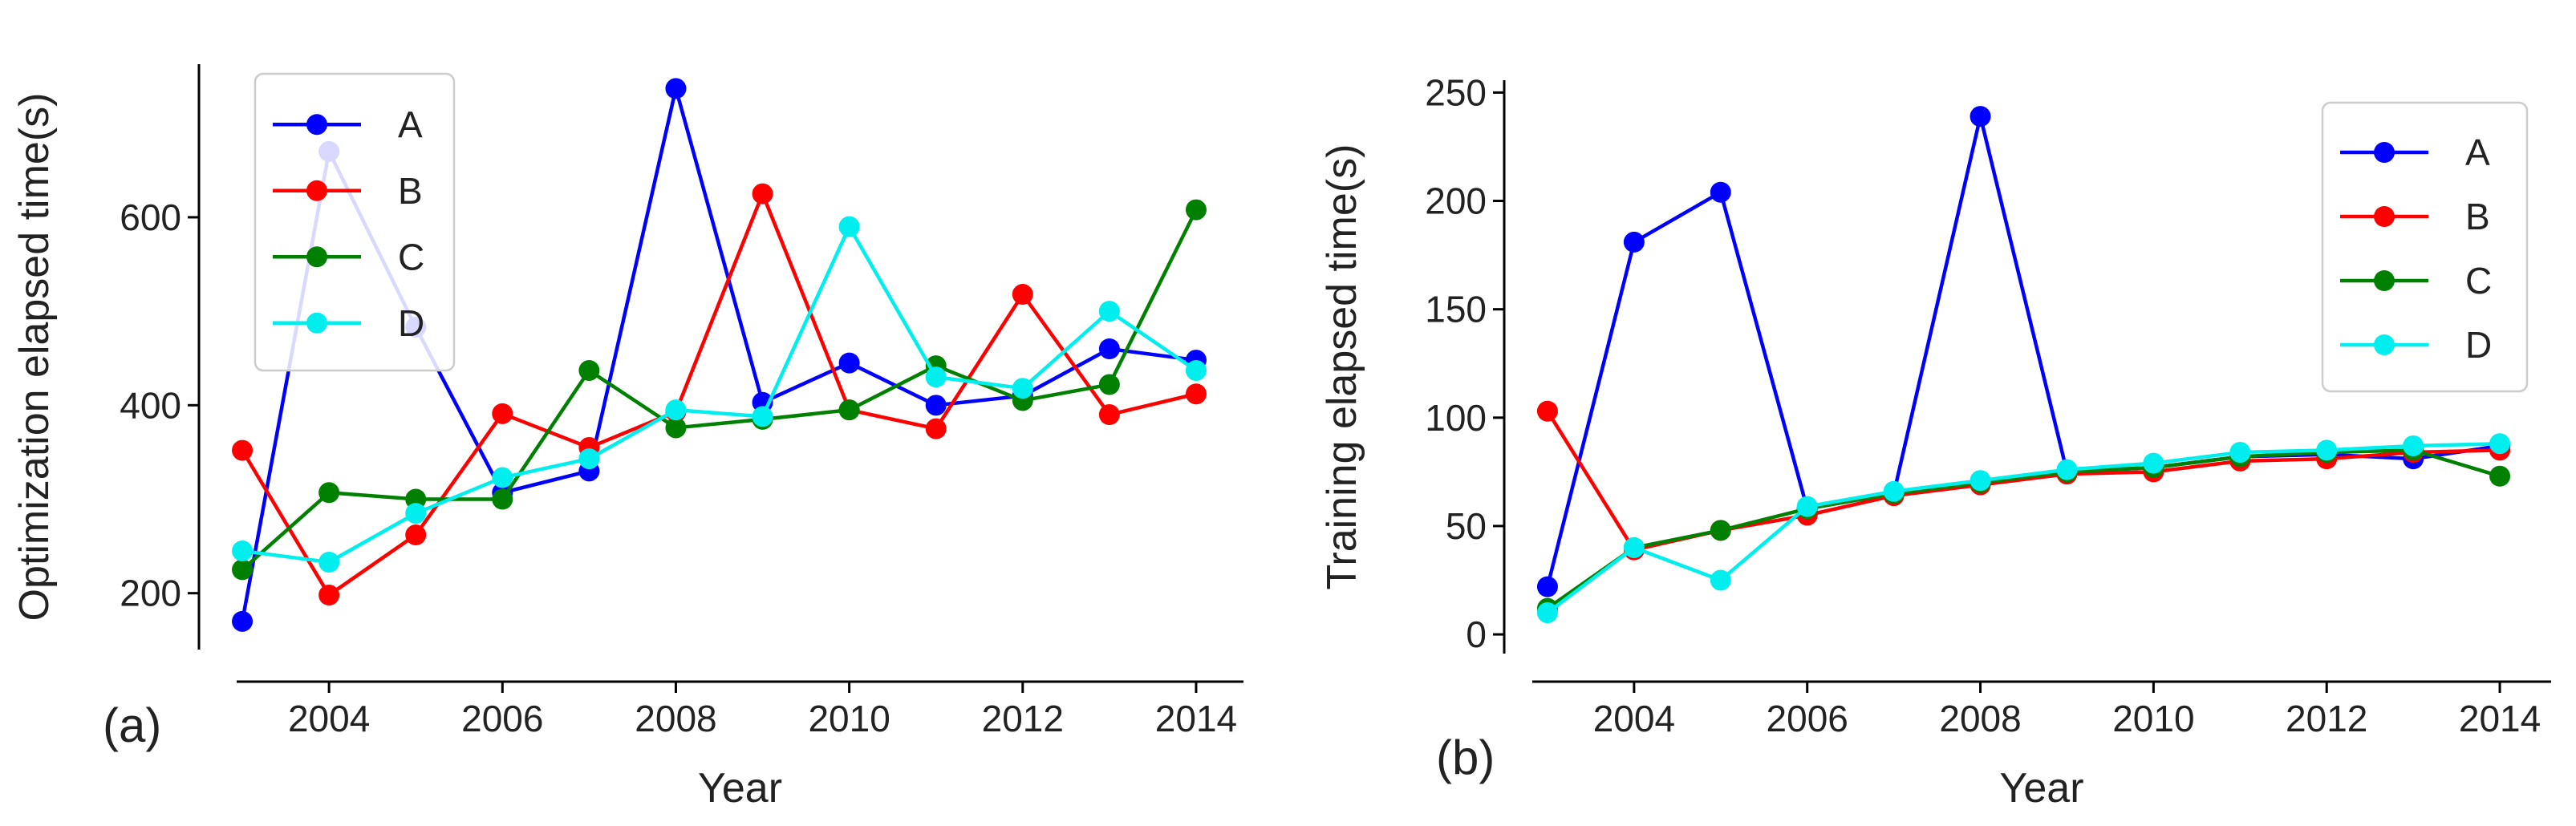  Describe the element at coordinates (1342, 367) in the screenshot. I see `y-axis-title: Training elapsed time(s)` at that location.